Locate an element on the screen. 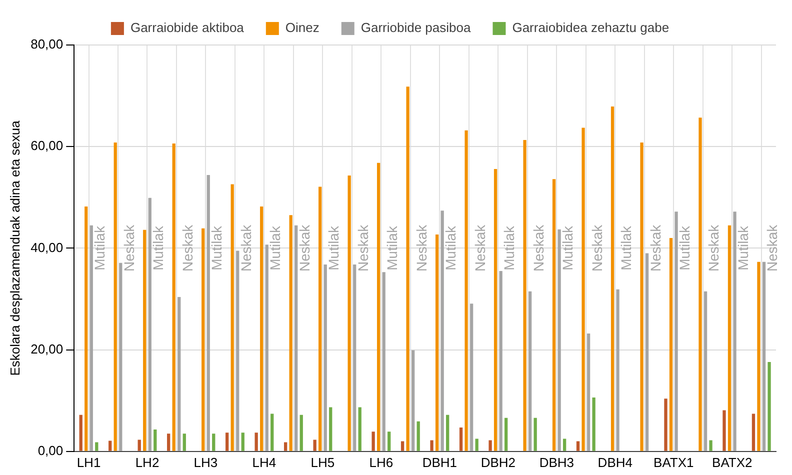  x-tick-label: LH4 is located at coordinates (264, 462).